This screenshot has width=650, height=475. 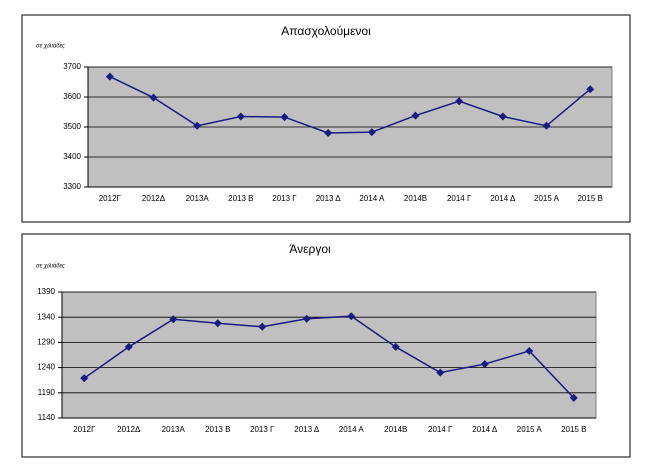 I want to click on y-tick-label: 1140, so click(x=47, y=417).